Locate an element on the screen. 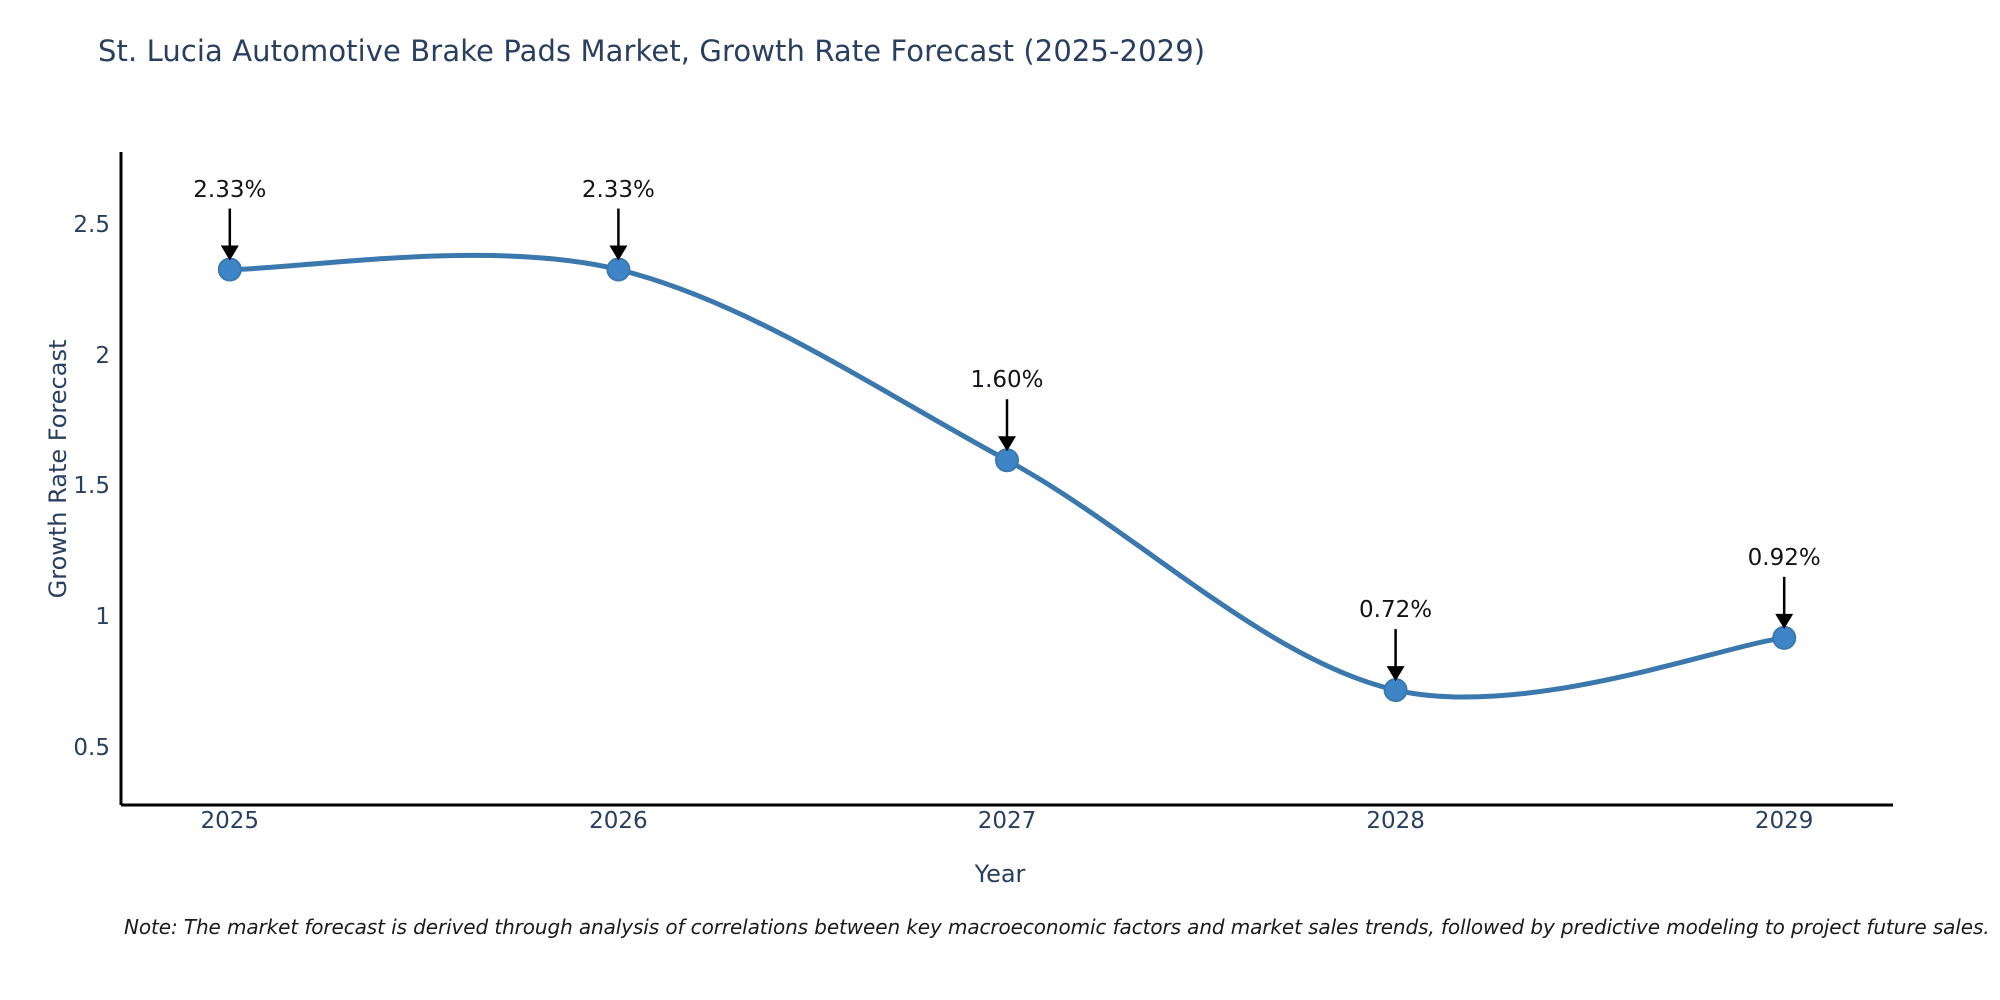 This screenshot has width=2000, height=1000. y-tick-label: 1.5 is located at coordinates (91, 486).